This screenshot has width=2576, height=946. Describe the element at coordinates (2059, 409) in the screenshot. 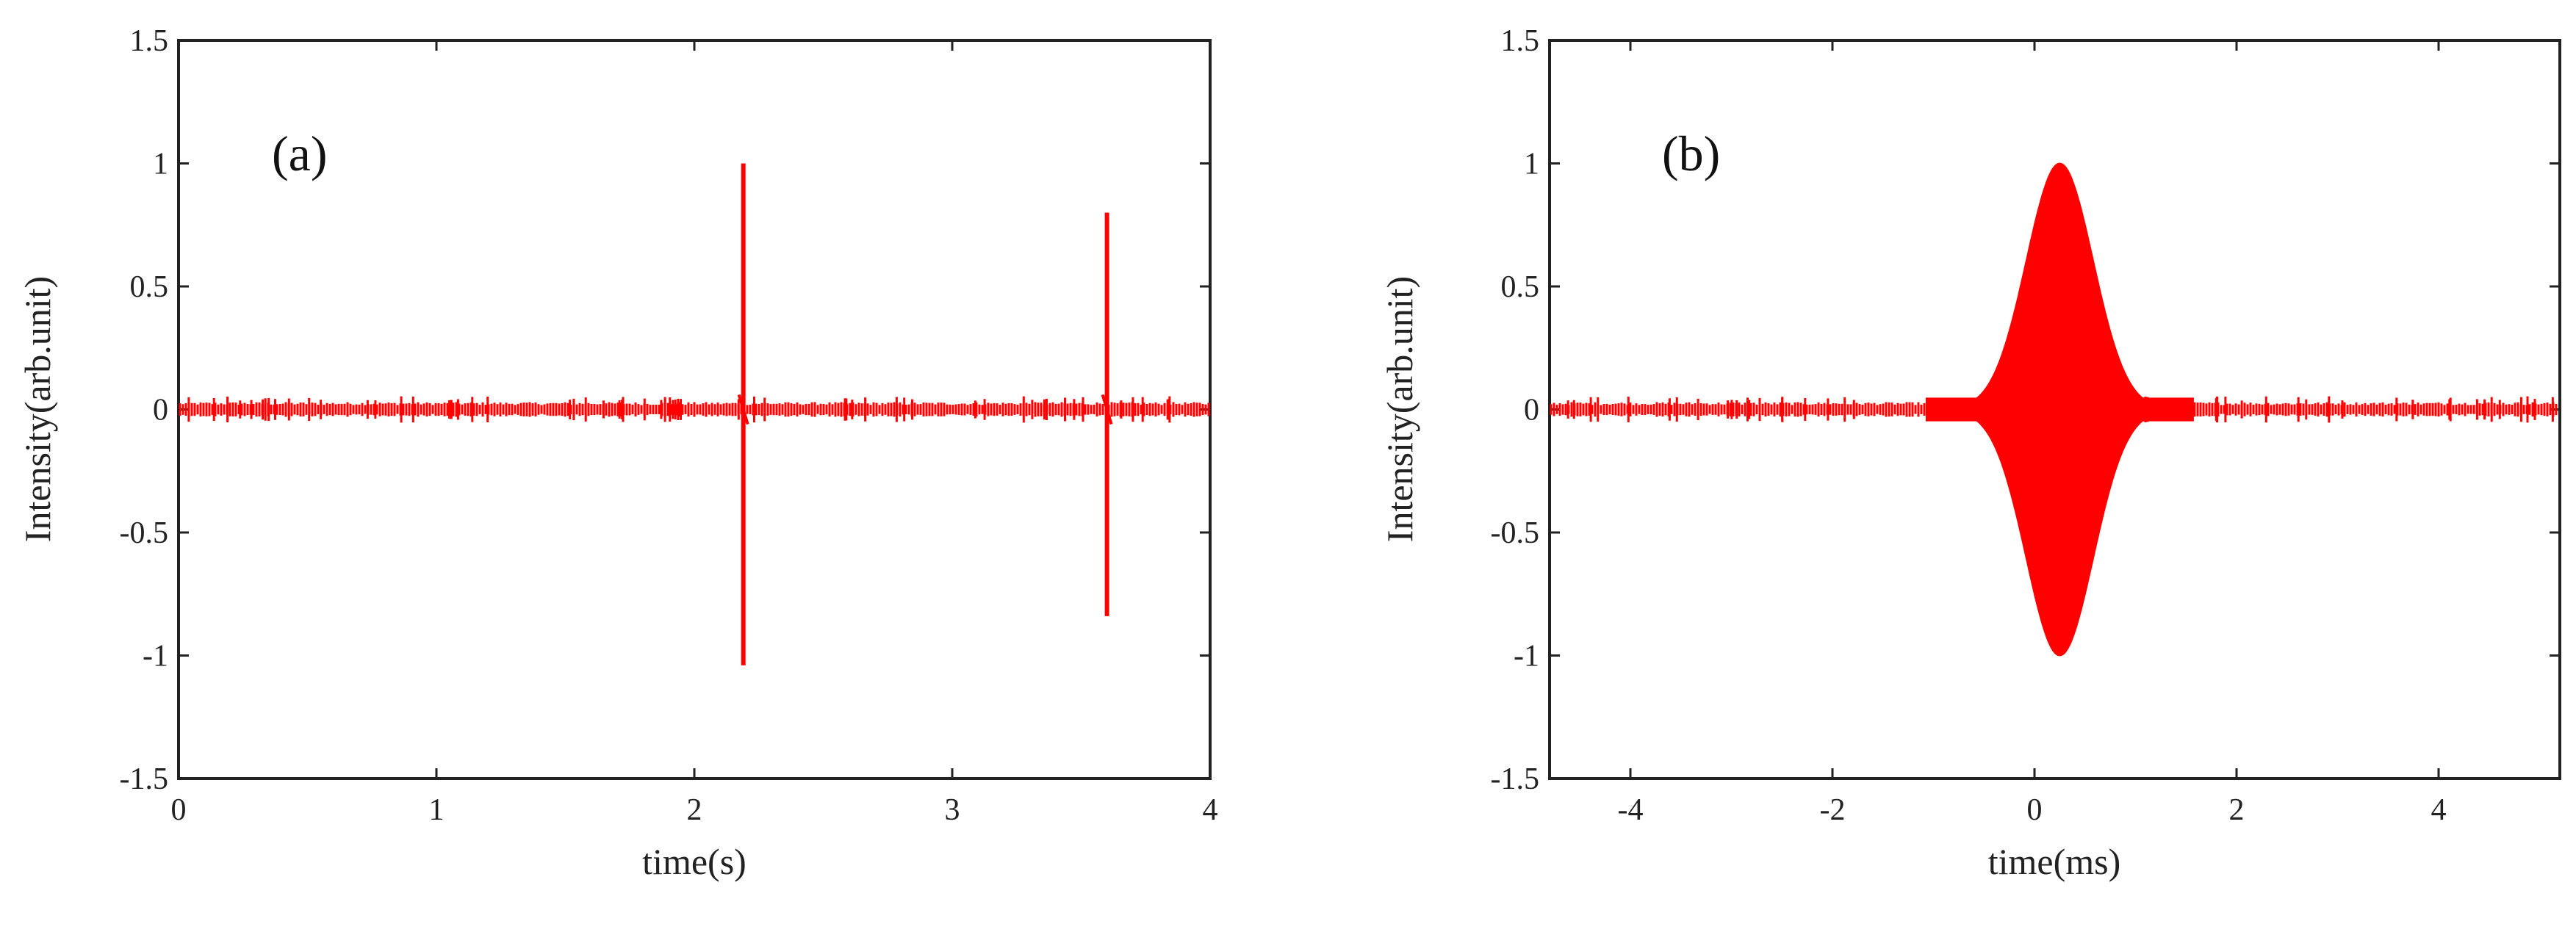

I see `pulse-envelope` at that location.